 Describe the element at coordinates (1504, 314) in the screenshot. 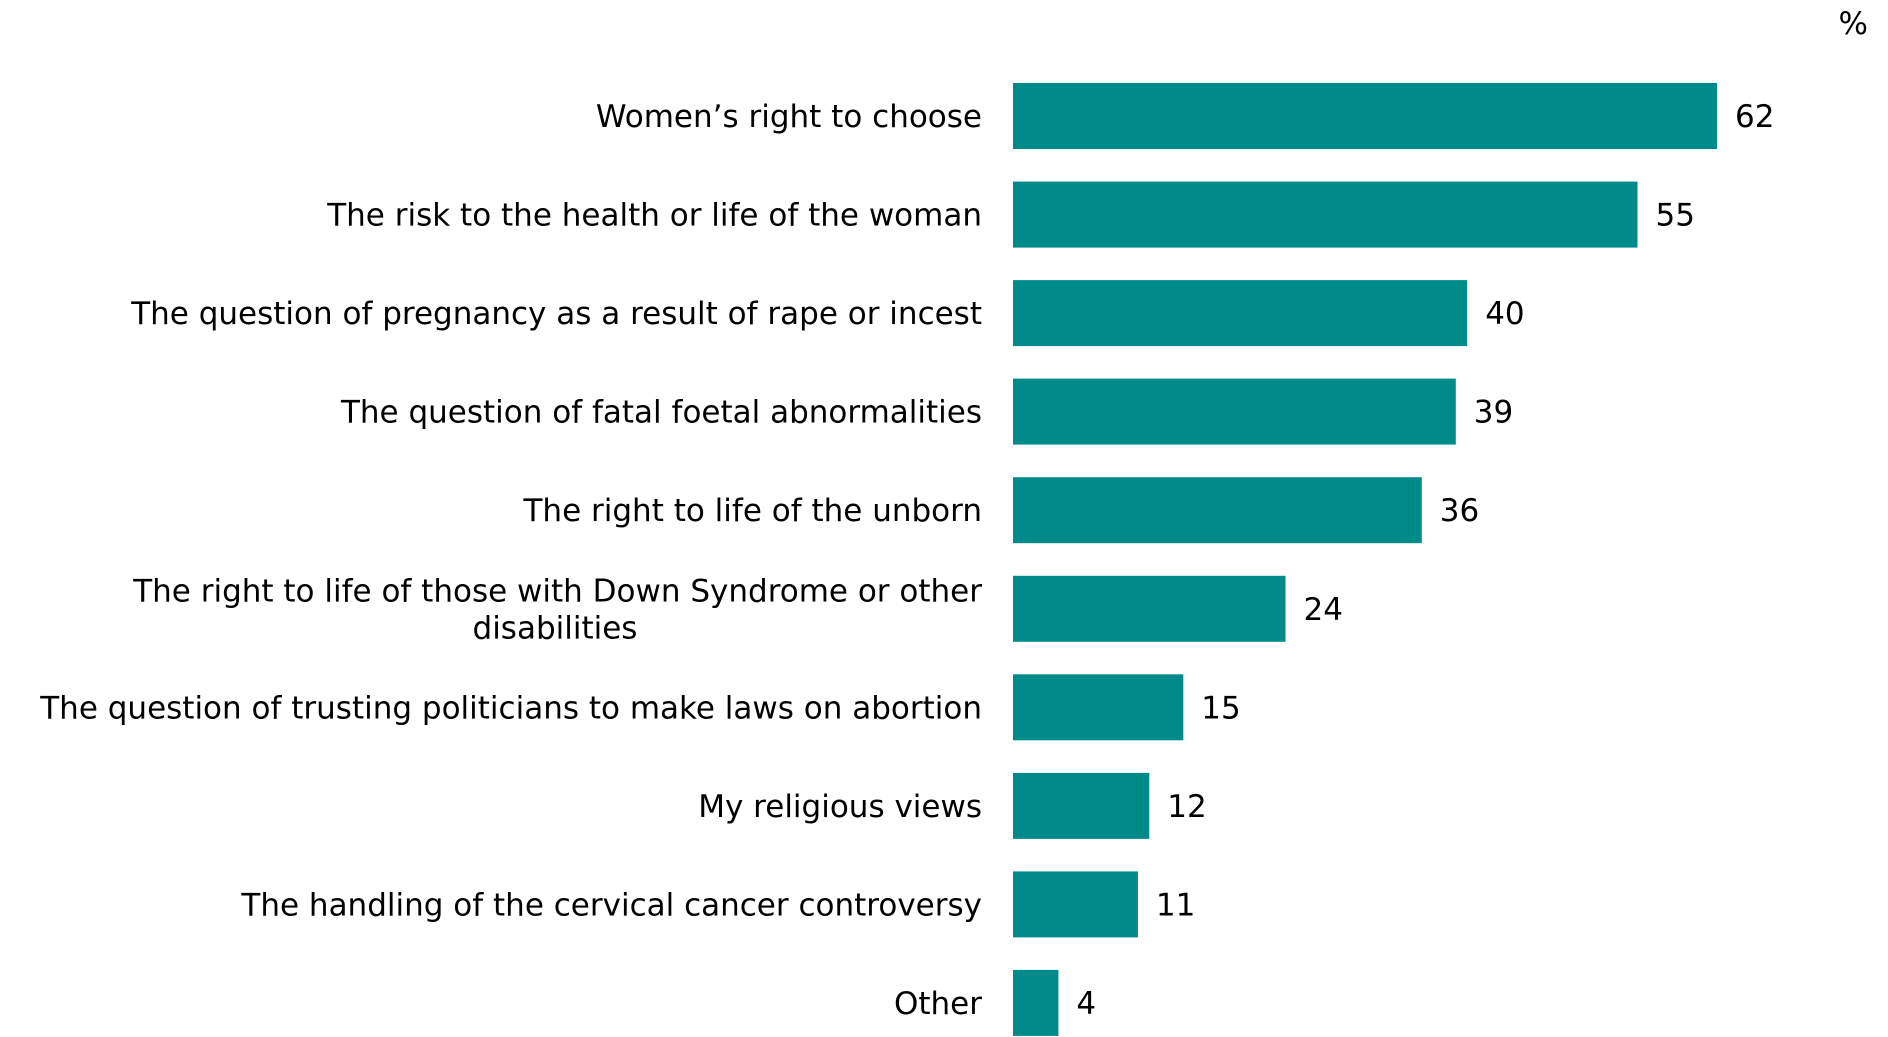

I see `data-label: 40` at that location.